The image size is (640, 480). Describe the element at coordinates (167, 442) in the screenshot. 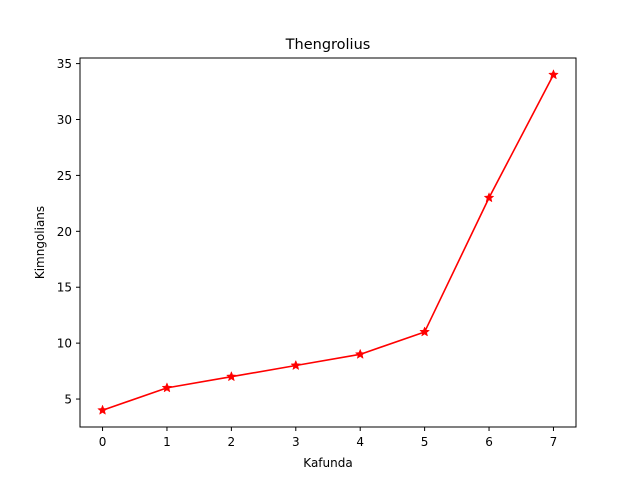

I see `x-tick-label: 1` at that location.